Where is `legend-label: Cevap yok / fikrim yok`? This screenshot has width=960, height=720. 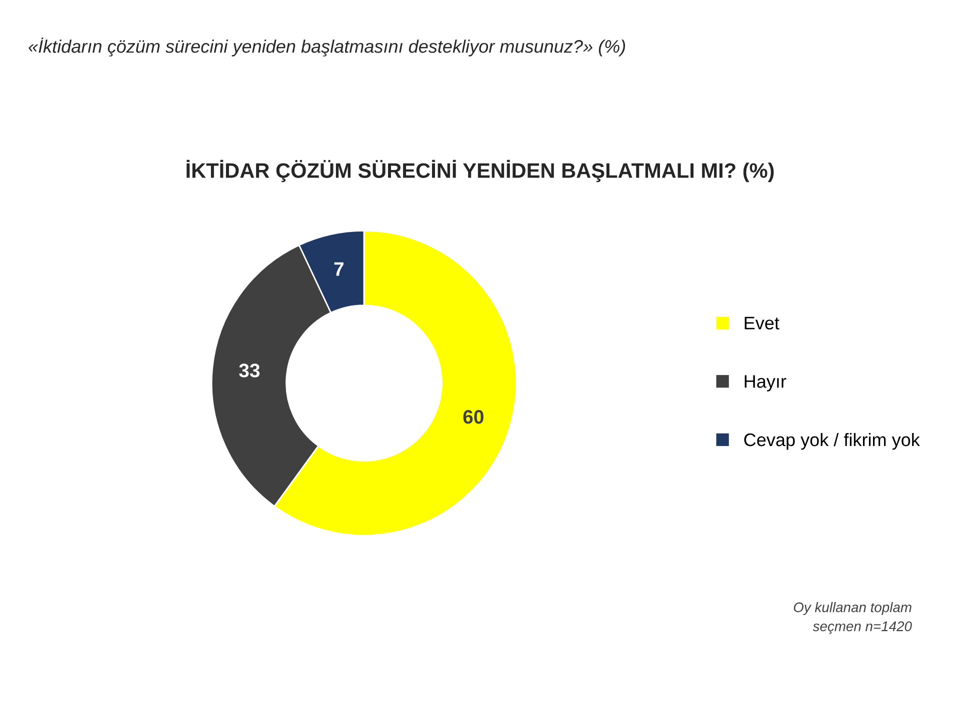 legend-label: Cevap yok / fikrim yok is located at coordinates (832, 441).